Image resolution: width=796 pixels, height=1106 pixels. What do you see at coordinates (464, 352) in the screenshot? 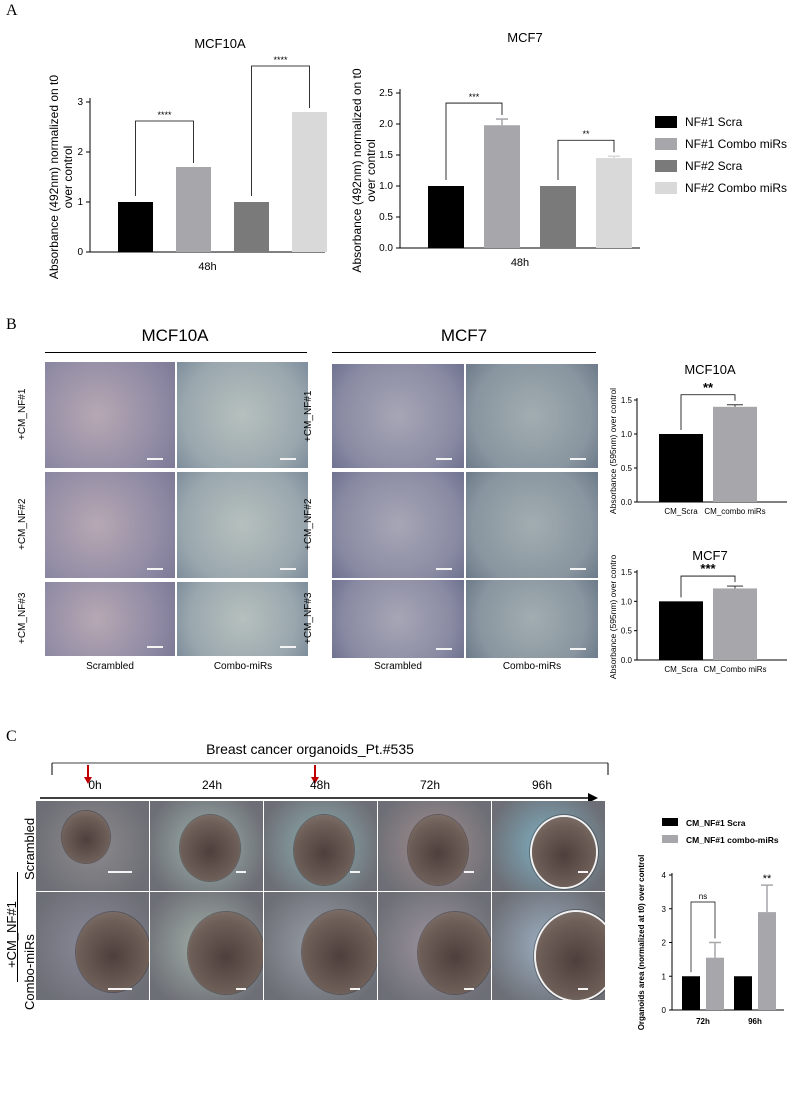
I see `mcf7-header-line` at bounding box center [464, 352].